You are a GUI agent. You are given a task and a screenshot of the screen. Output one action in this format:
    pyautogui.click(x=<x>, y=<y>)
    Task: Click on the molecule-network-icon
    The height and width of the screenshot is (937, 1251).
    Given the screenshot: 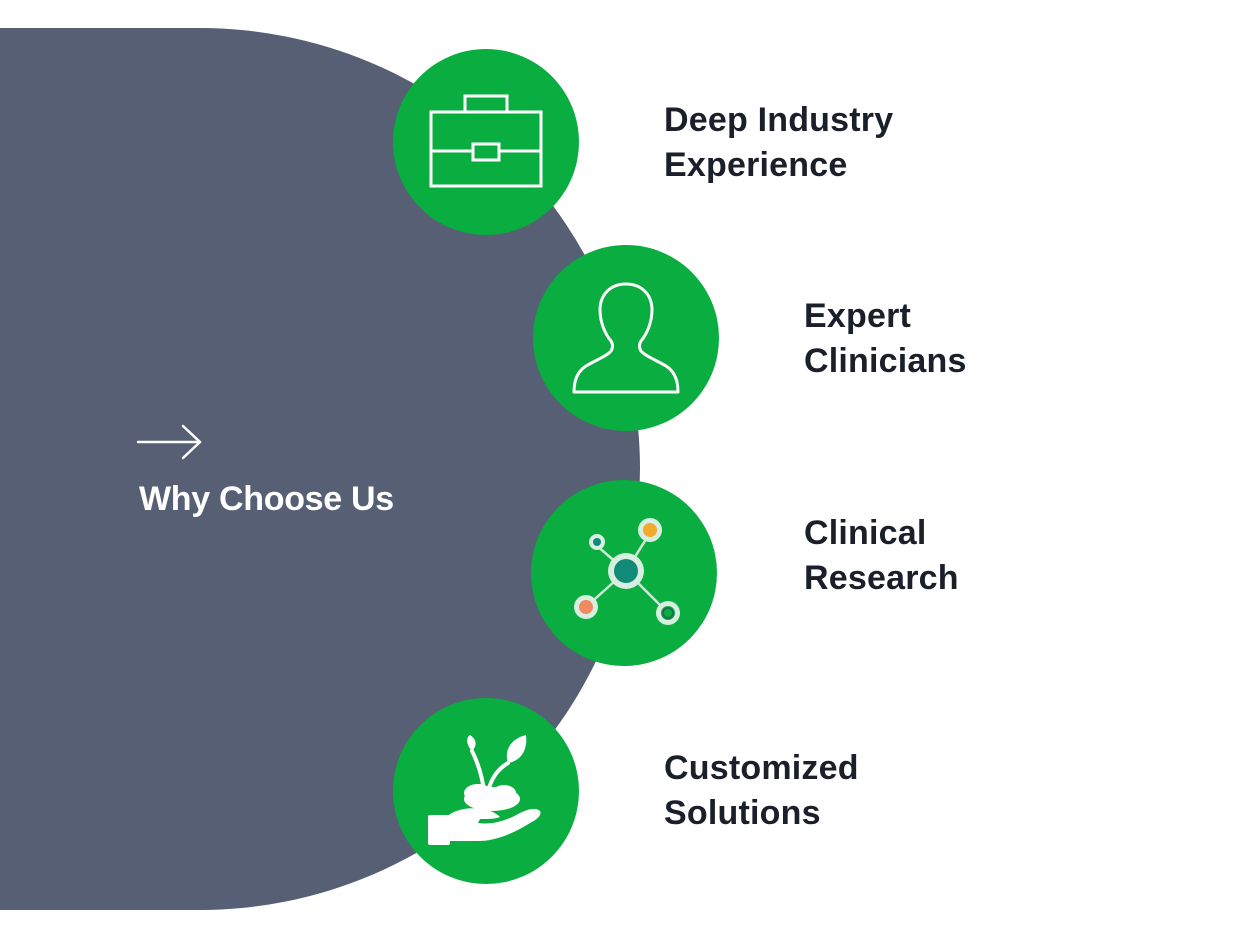 What is the action you would take?
    pyautogui.click(x=627, y=571)
    